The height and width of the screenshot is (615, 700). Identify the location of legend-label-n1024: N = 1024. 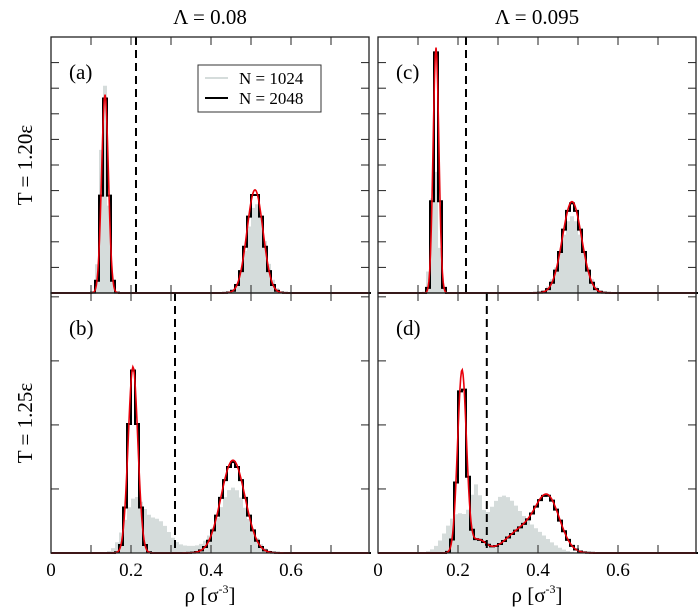
(271, 78).